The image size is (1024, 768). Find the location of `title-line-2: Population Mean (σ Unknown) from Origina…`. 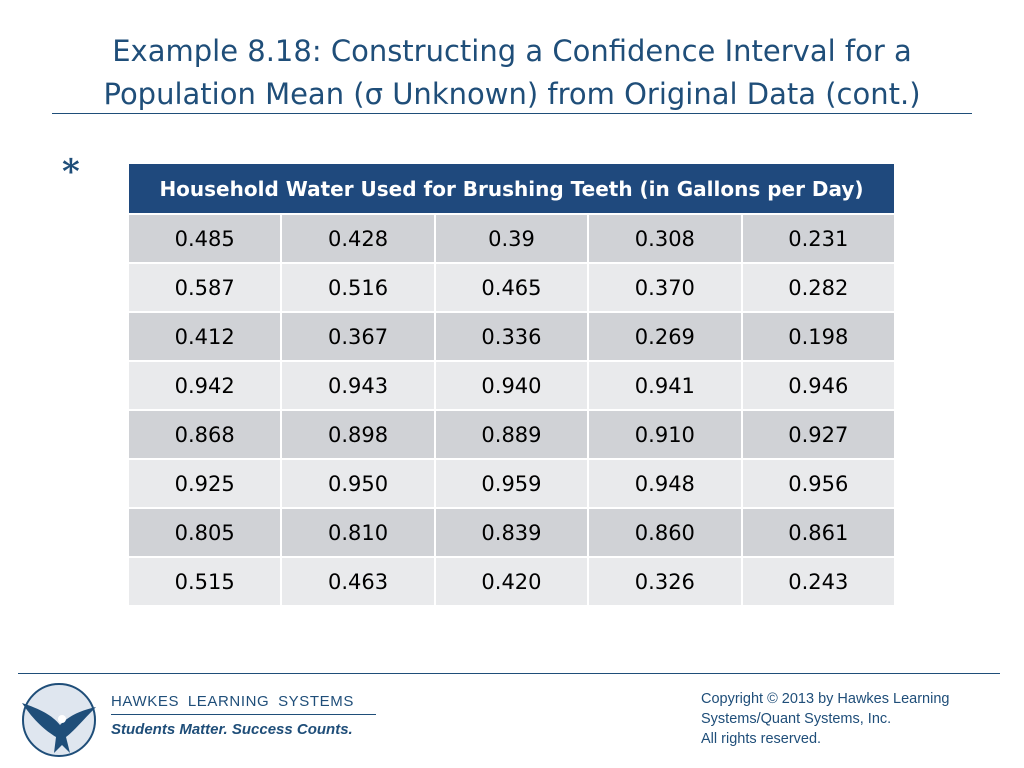

title-line-2: Population Mean (σ Unknown) from Origina… is located at coordinates (512, 94).